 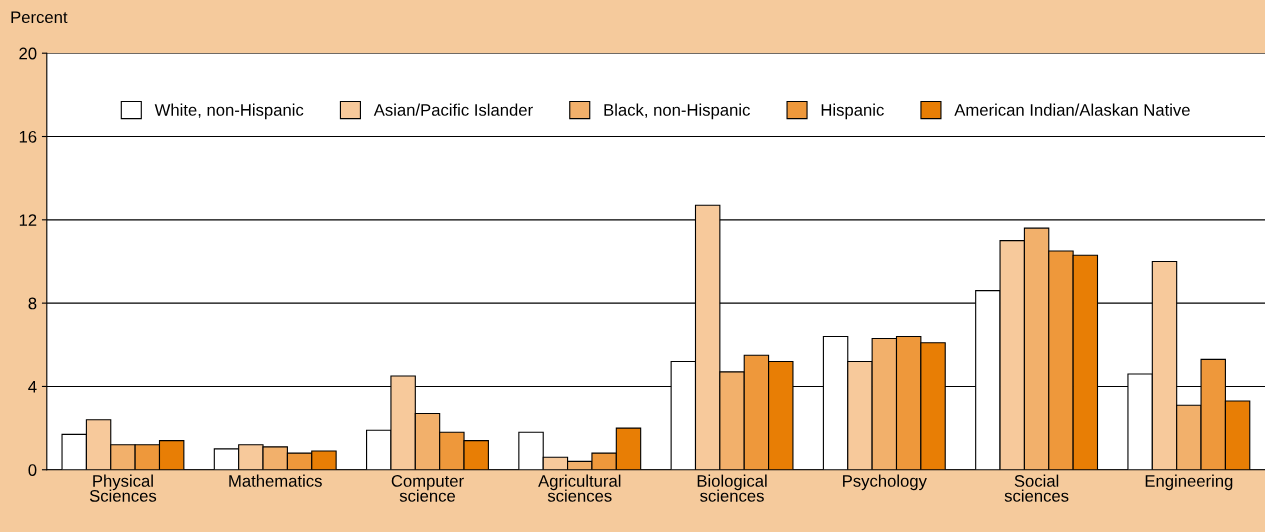 I want to click on x-tick-label: Biological sciences, so click(x=732, y=488).